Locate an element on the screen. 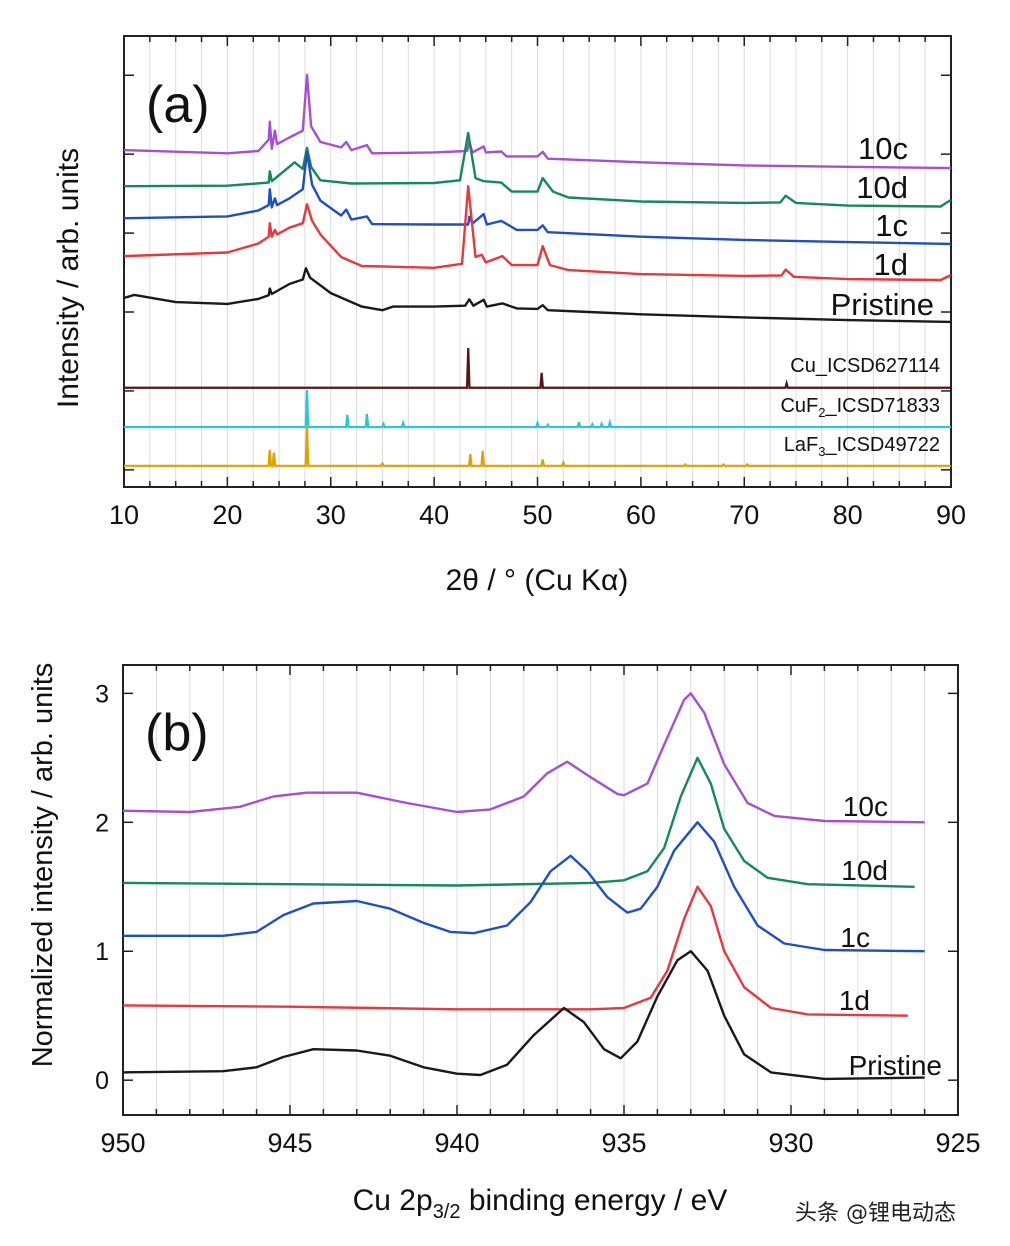 The width and height of the screenshot is (1010, 1246). x-tick-label: 950 is located at coordinates (122, 1143).